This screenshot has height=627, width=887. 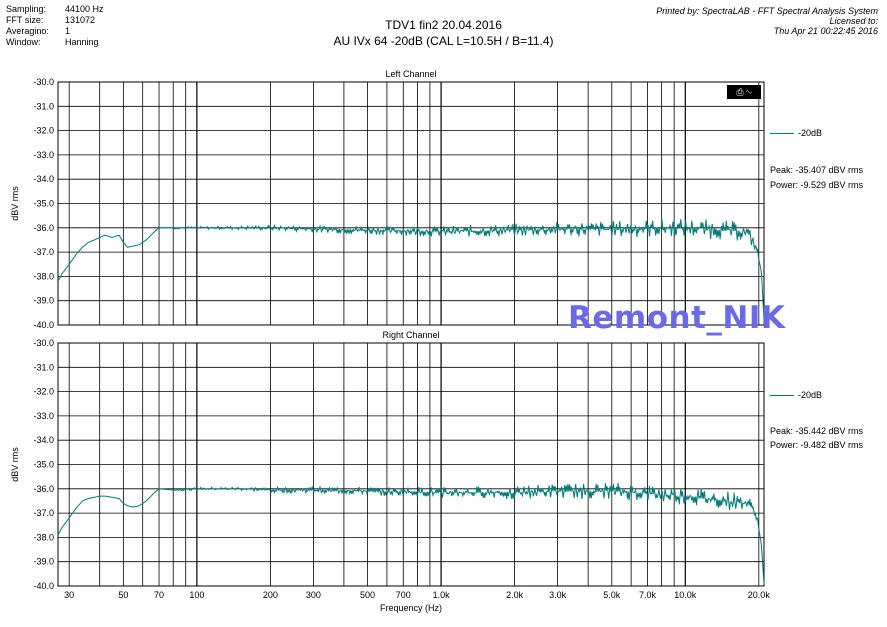 I want to click on x-tick-label: 30, so click(x=69, y=595).